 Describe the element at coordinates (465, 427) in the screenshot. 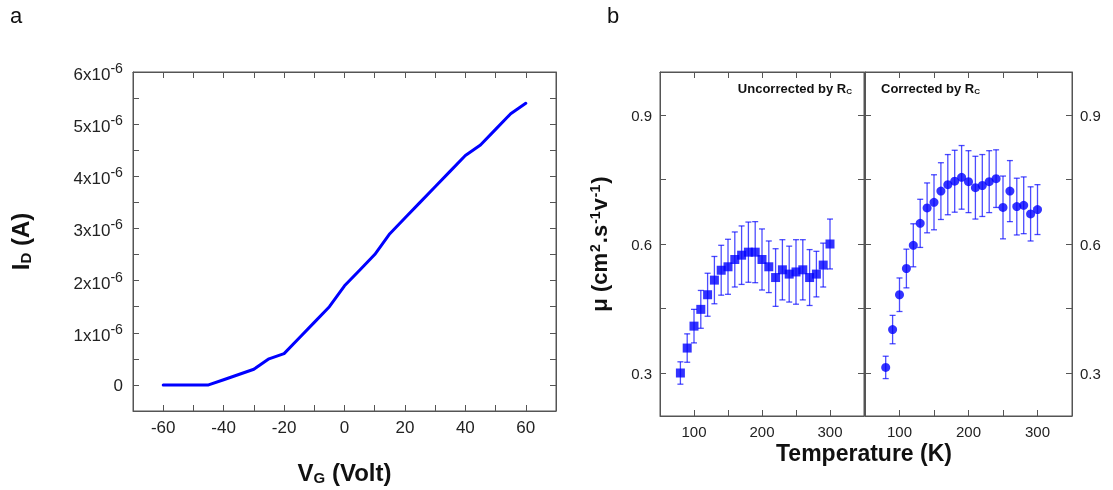

I see `x-tick-label: 40` at that location.